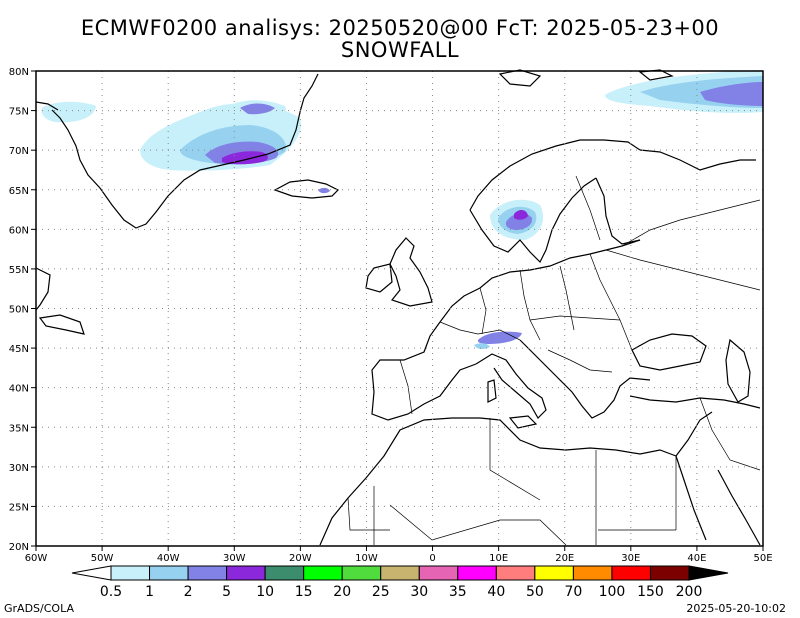  I want to click on snow-patch-iceland, so click(324, 190).